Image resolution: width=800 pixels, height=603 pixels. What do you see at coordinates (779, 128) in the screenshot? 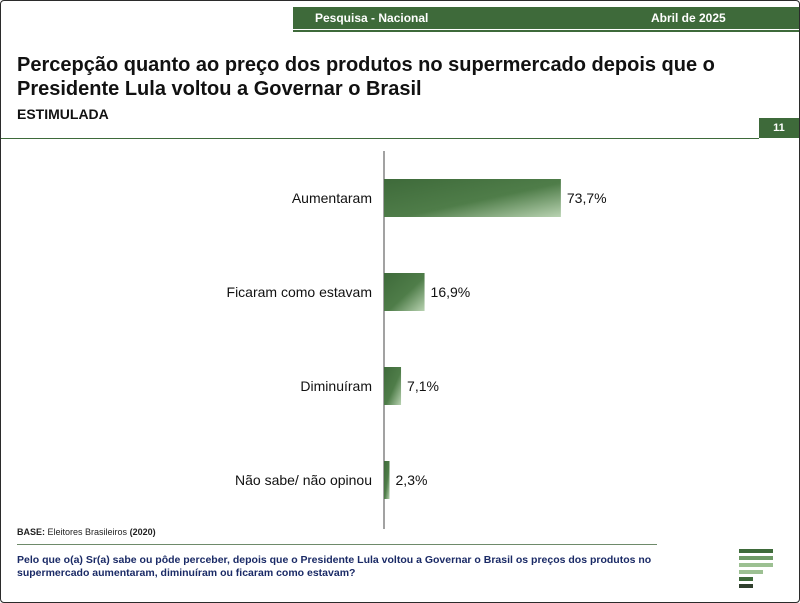
I see `page-number: 11` at bounding box center [779, 128].